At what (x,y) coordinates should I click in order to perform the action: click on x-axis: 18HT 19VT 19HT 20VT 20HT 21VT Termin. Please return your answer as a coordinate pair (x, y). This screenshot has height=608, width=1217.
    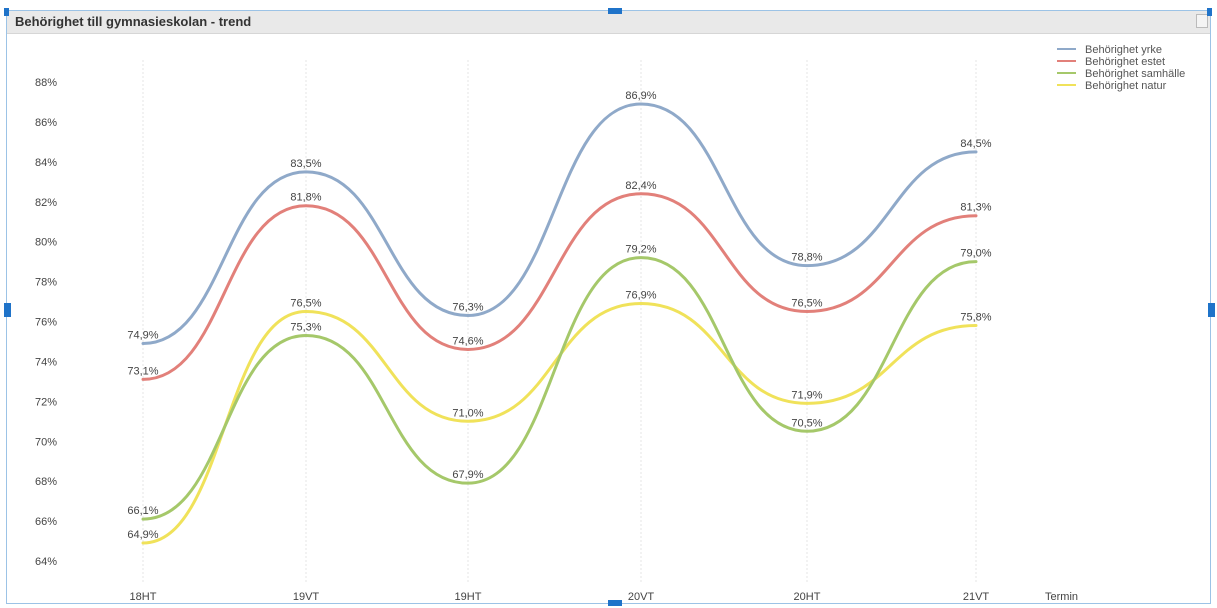
    Looking at the image, I should click on (604, 597).